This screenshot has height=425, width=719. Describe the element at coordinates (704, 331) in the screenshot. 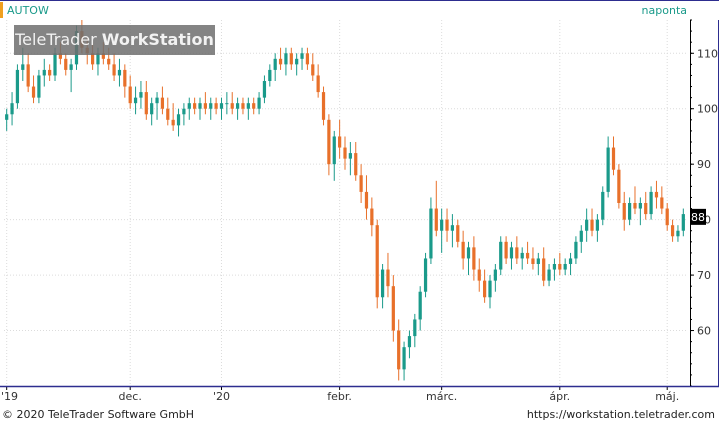

I see `y-tick-label: 60` at that location.